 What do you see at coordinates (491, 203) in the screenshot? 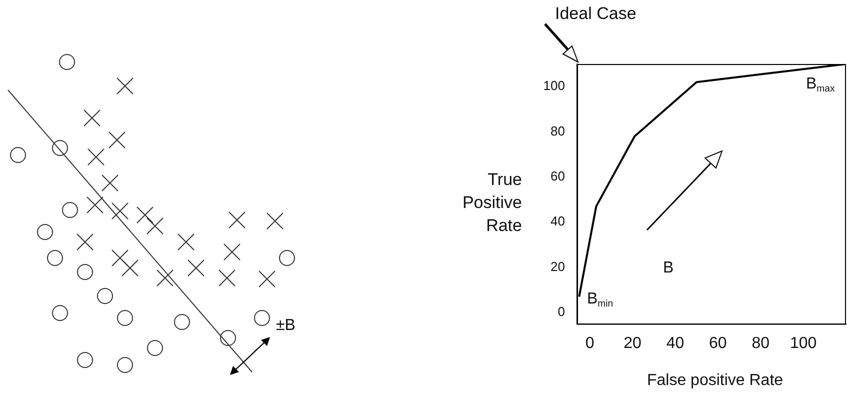
I see `y-axis-title: True Positive Rate` at bounding box center [491, 203].